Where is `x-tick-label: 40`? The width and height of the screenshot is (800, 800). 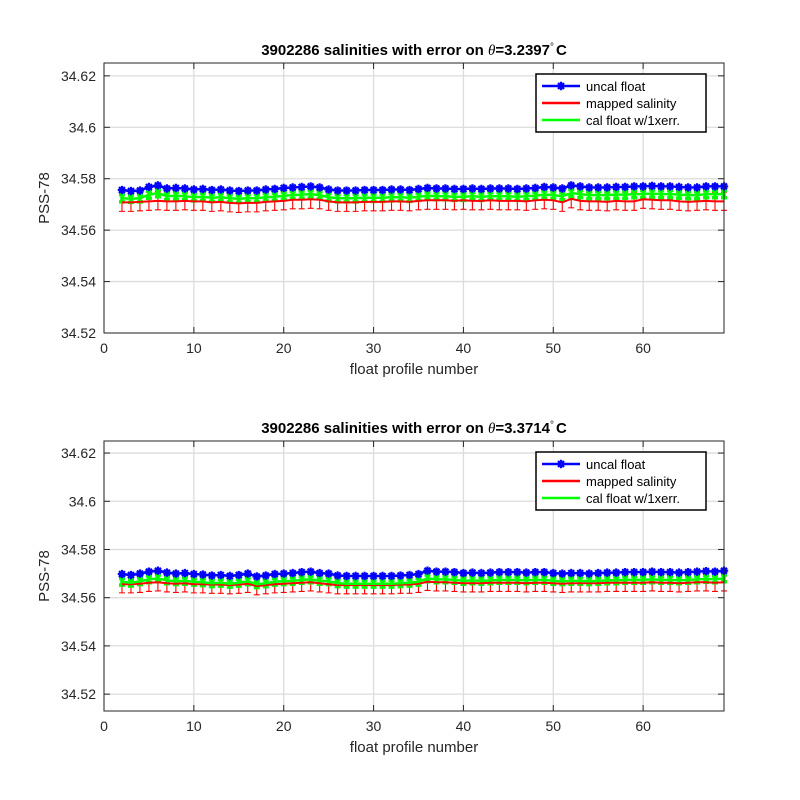 x-tick-label: 40 is located at coordinates (464, 348).